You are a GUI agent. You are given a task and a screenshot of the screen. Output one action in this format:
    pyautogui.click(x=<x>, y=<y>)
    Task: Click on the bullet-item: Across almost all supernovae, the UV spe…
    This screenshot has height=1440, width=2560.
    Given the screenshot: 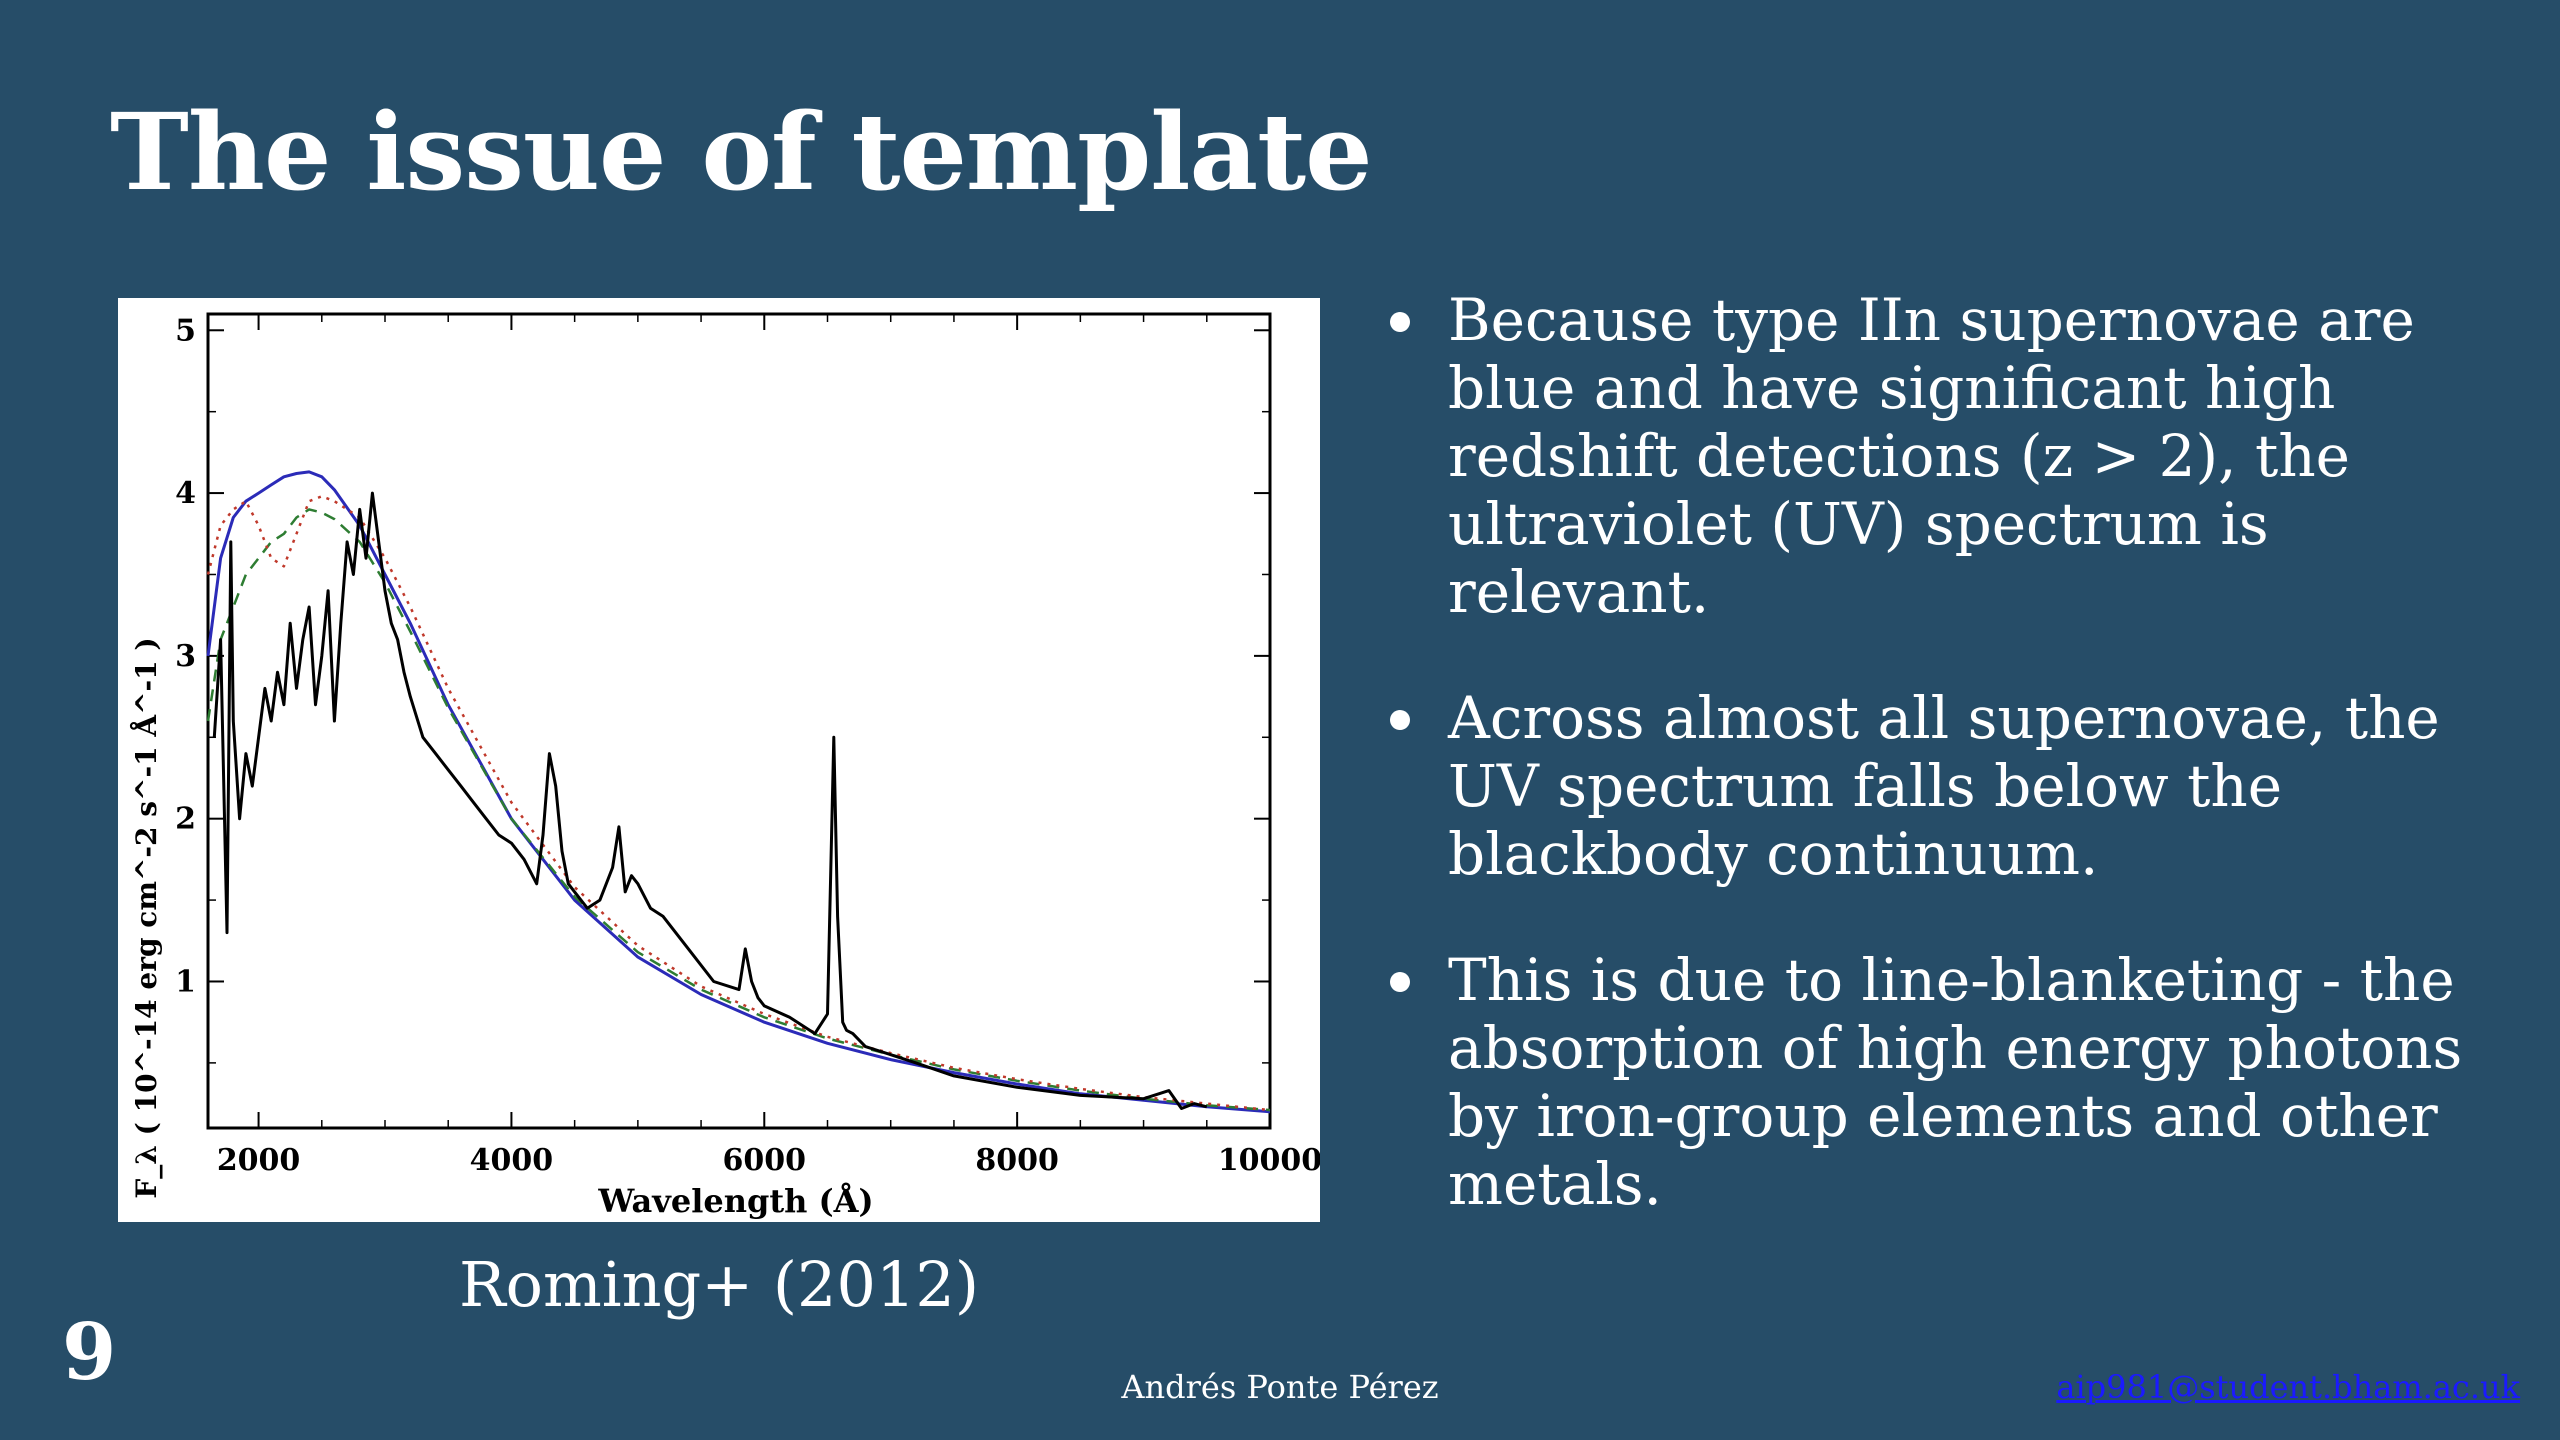 What is the action you would take?
    pyautogui.click(x=1936, y=786)
    